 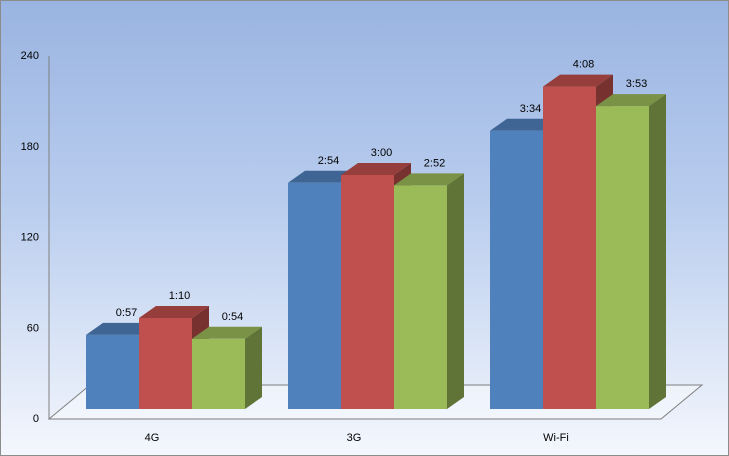 I want to click on data-label: 3:53, so click(x=636, y=84).